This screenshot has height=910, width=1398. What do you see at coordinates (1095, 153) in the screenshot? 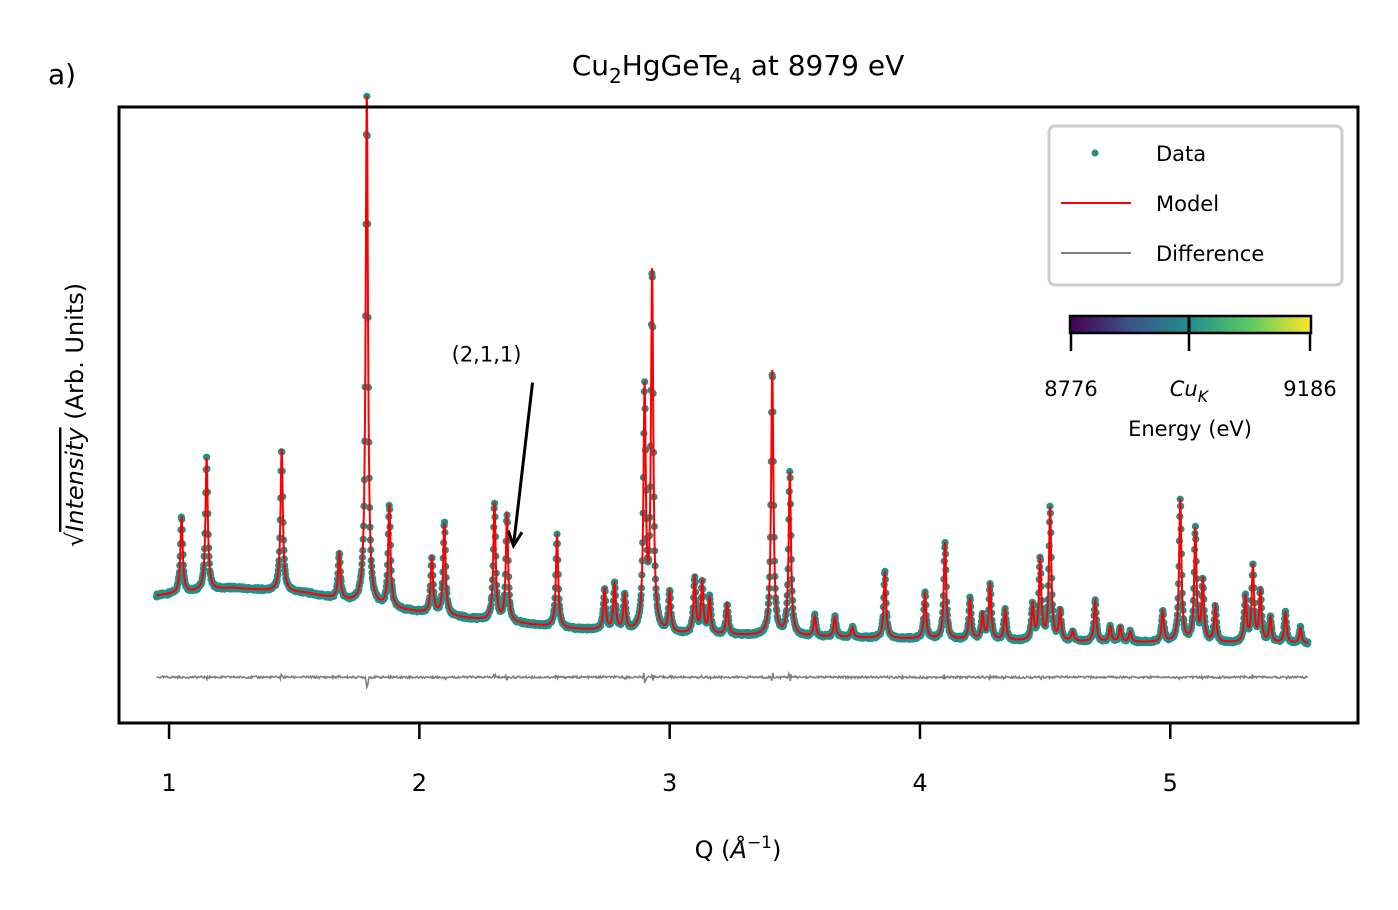
I see `legend-data-marker` at bounding box center [1095, 153].